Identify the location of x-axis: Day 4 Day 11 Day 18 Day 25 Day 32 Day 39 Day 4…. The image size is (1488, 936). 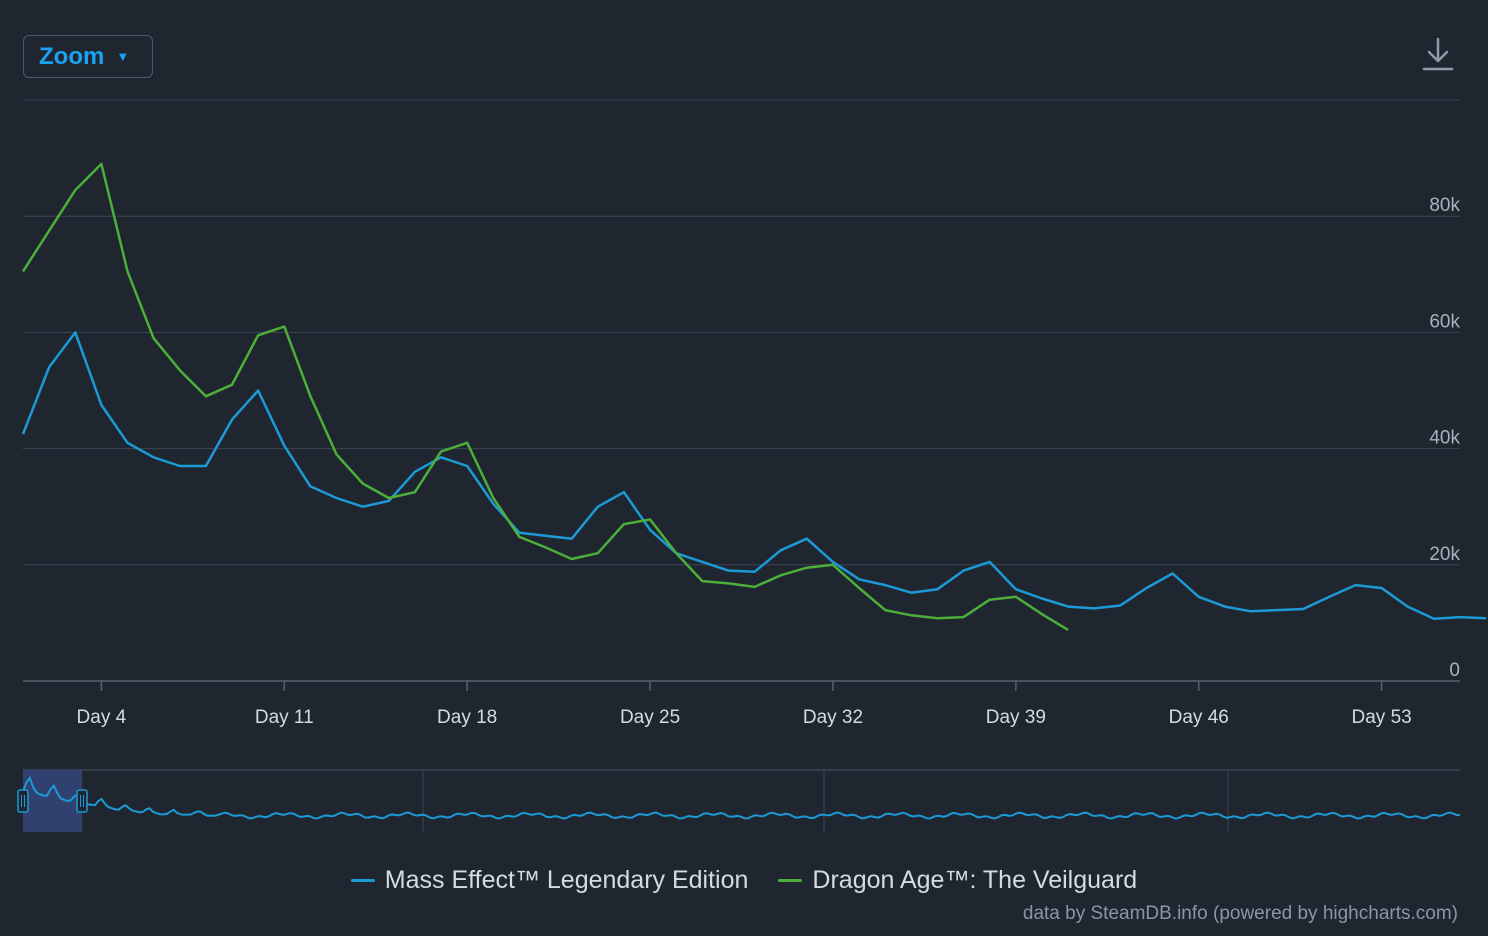
(741, 704).